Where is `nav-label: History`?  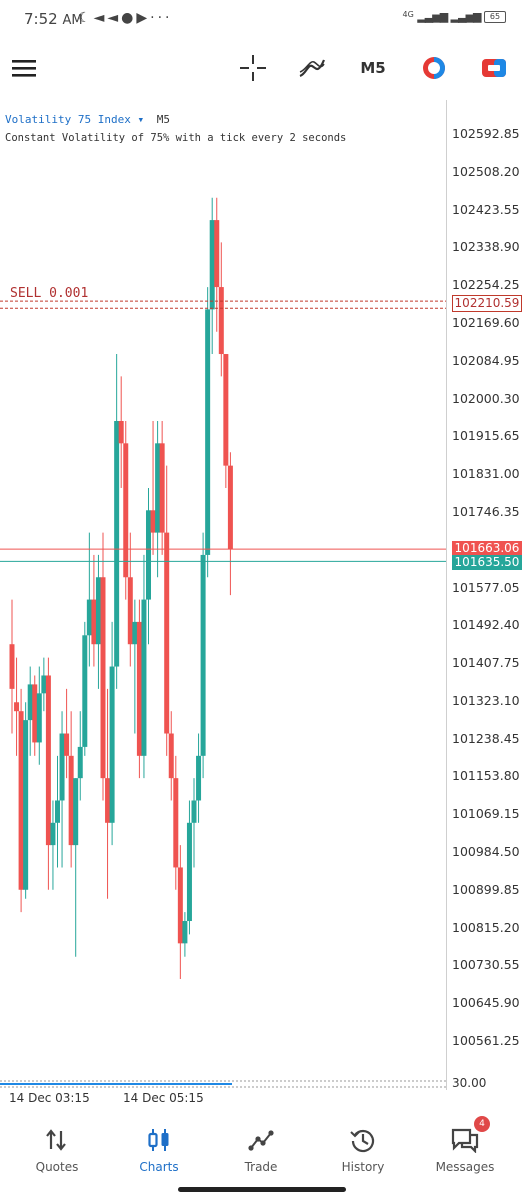
nav-label: History is located at coordinates (363, 1167).